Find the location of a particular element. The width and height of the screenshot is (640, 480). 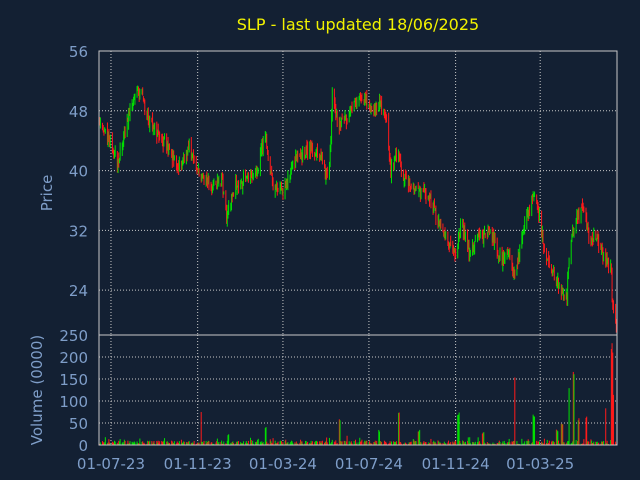

date-tick-label: 01-07-24 is located at coordinates (369, 464).